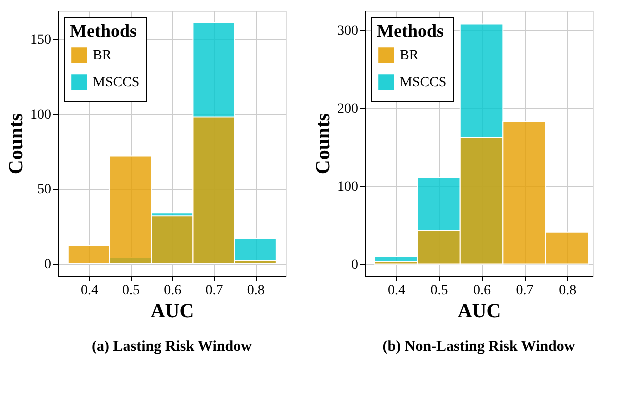 The image size is (636, 413). Describe the element at coordinates (41, 40) in the screenshot. I see `y-tick-label: 150` at that location.